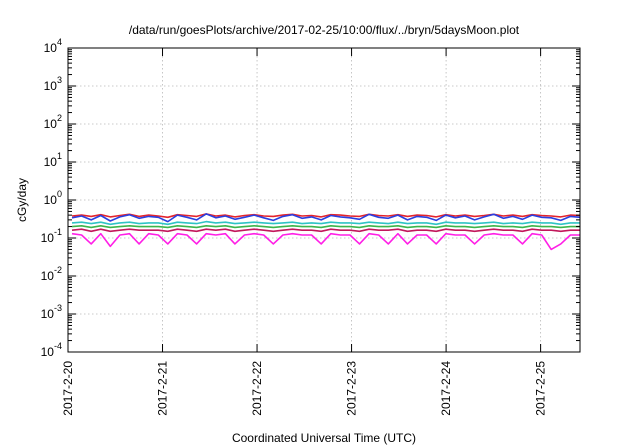 This screenshot has height=448, width=640. What do you see at coordinates (22, 200) in the screenshot?
I see `y-axis-label: cGy/day` at bounding box center [22, 200].